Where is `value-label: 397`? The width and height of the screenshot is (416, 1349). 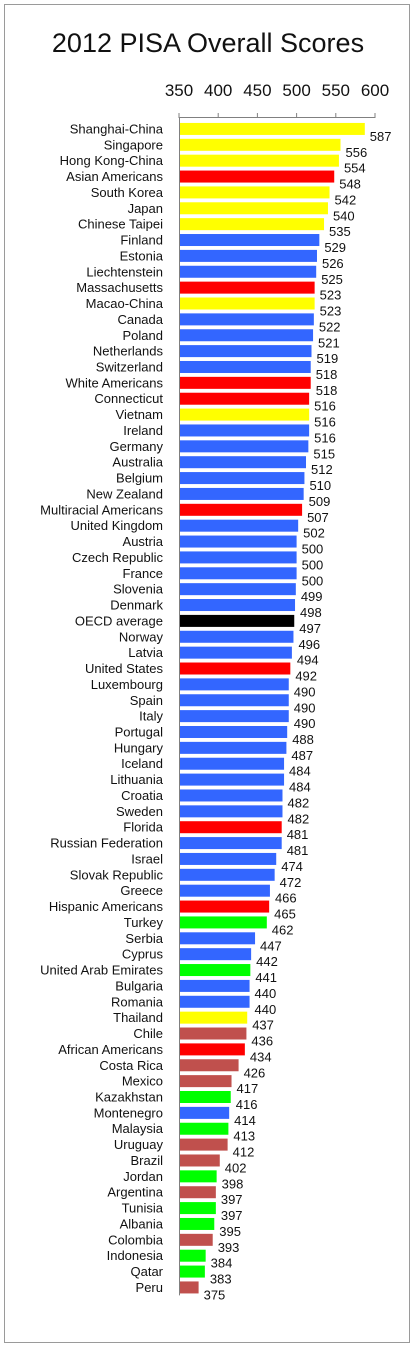 value-label: 397 is located at coordinates (232, 1215).